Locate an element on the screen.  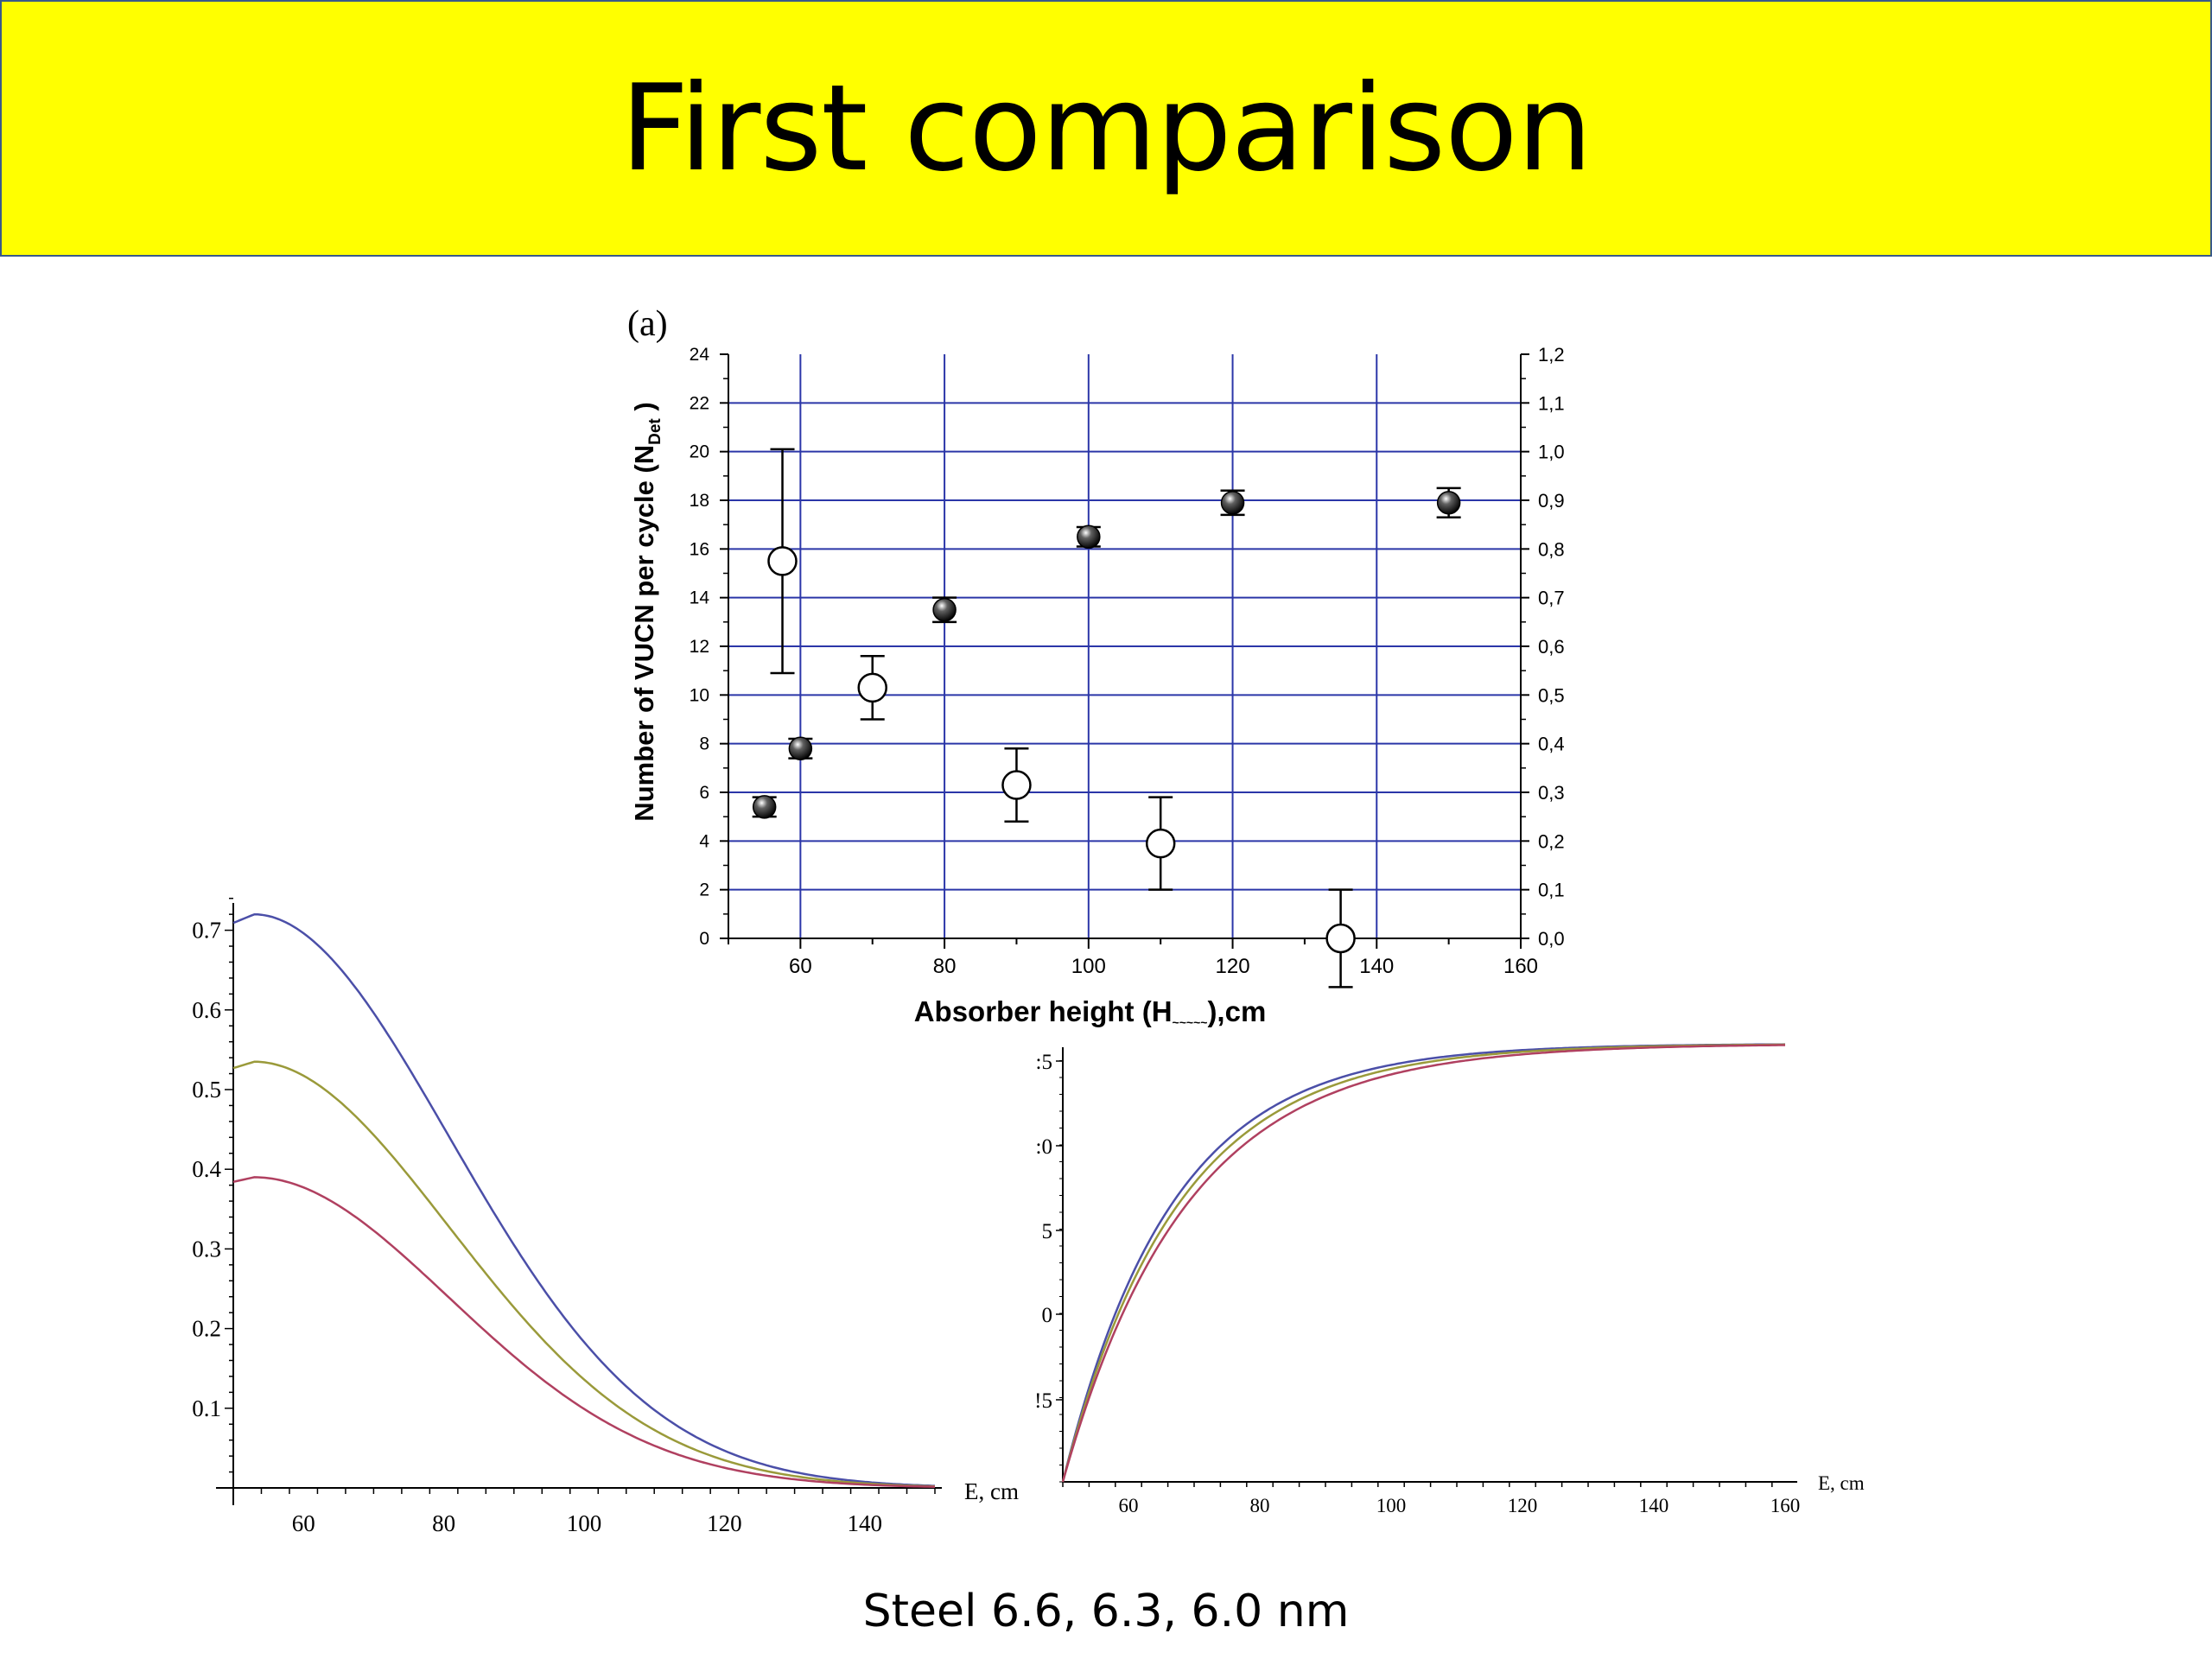
y-tick-label: 0.3 is located at coordinates (206, 1249).